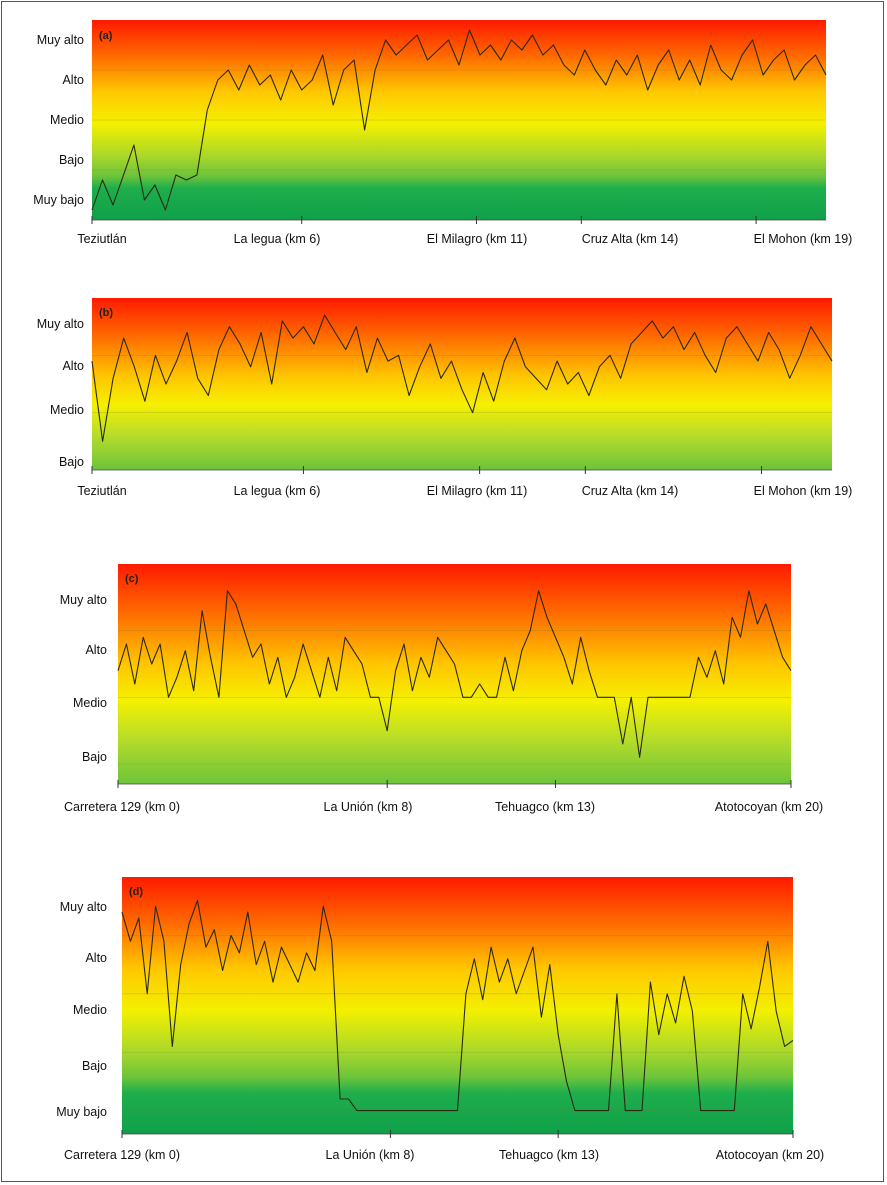  What do you see at coordinates (89, 1010) in the screenshot?
I see `chart-d-y-tick-medio: Medio` at bounding box center [89, 1010].